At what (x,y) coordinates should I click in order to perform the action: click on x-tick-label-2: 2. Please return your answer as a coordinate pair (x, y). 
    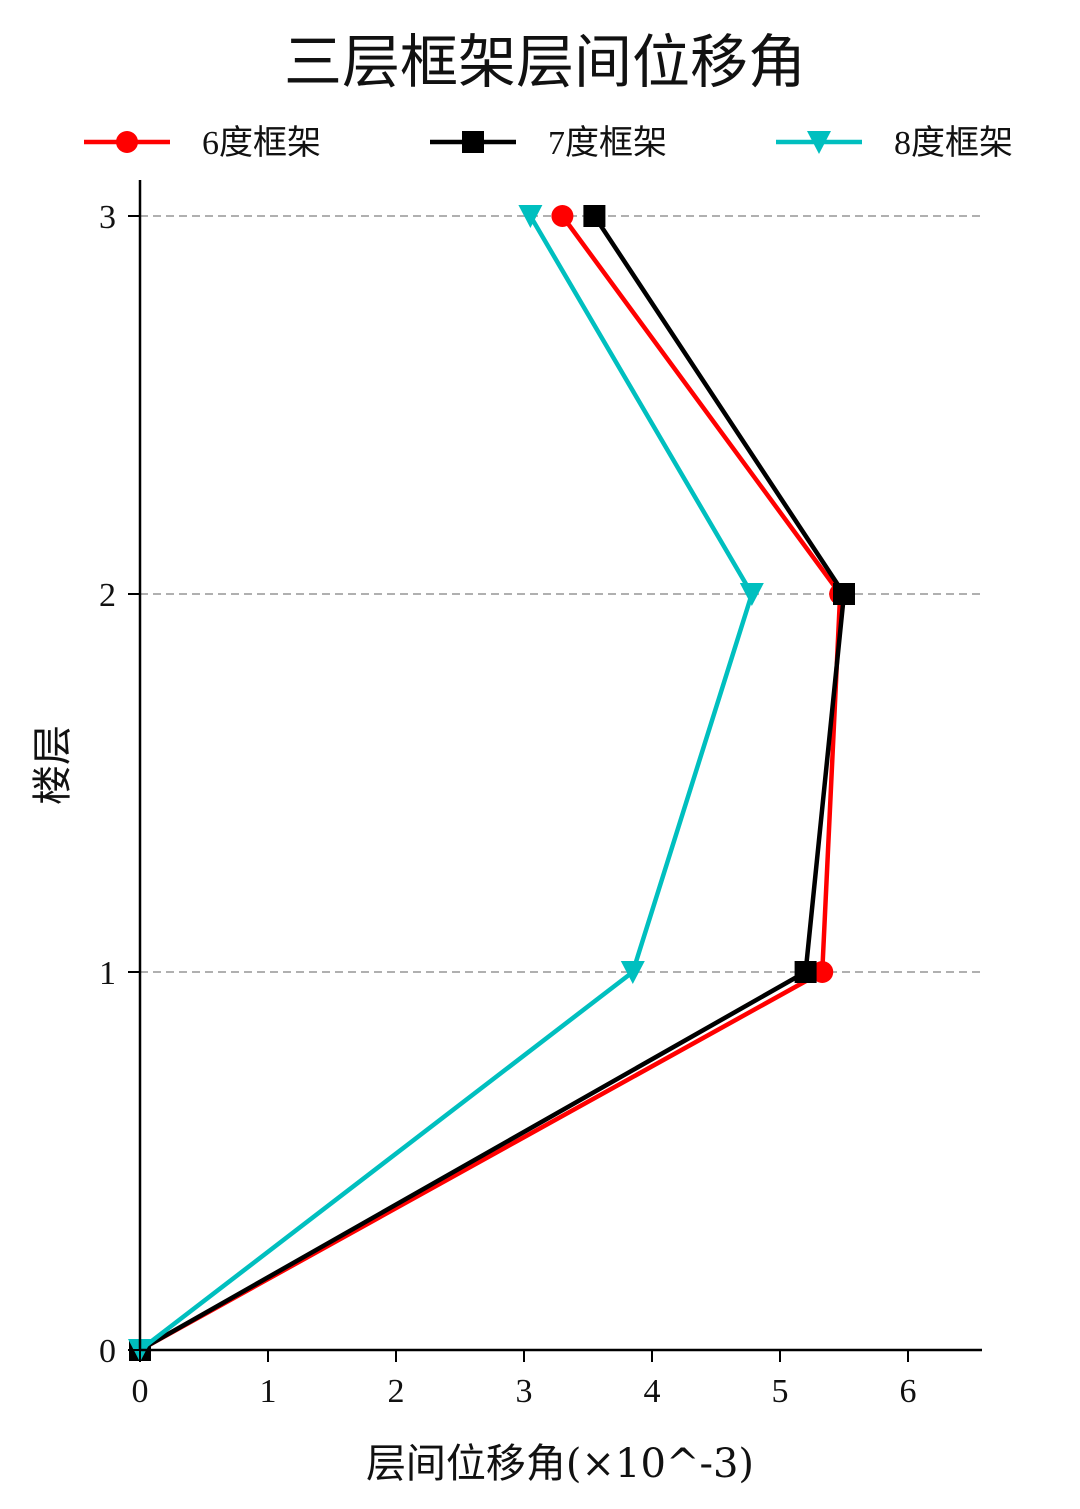
    Looking at the image, I should click on (396, 1391).